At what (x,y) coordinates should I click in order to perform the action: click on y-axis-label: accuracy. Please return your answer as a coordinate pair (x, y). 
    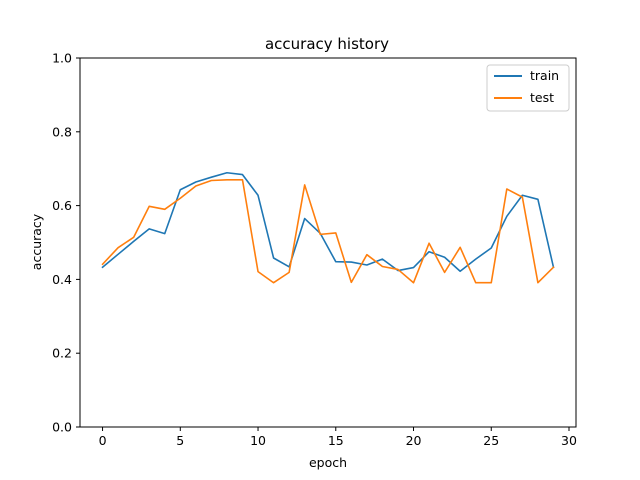
    Looking at the image, I should click on (36, 241).